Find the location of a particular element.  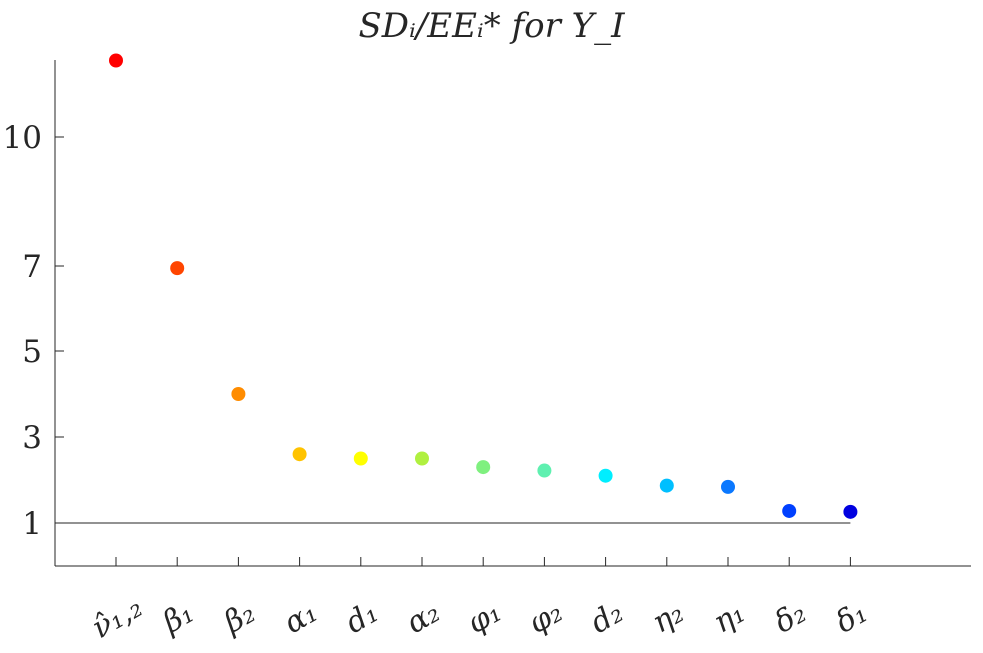

y-tick-label: 10 is located at coordinates (22, 138).